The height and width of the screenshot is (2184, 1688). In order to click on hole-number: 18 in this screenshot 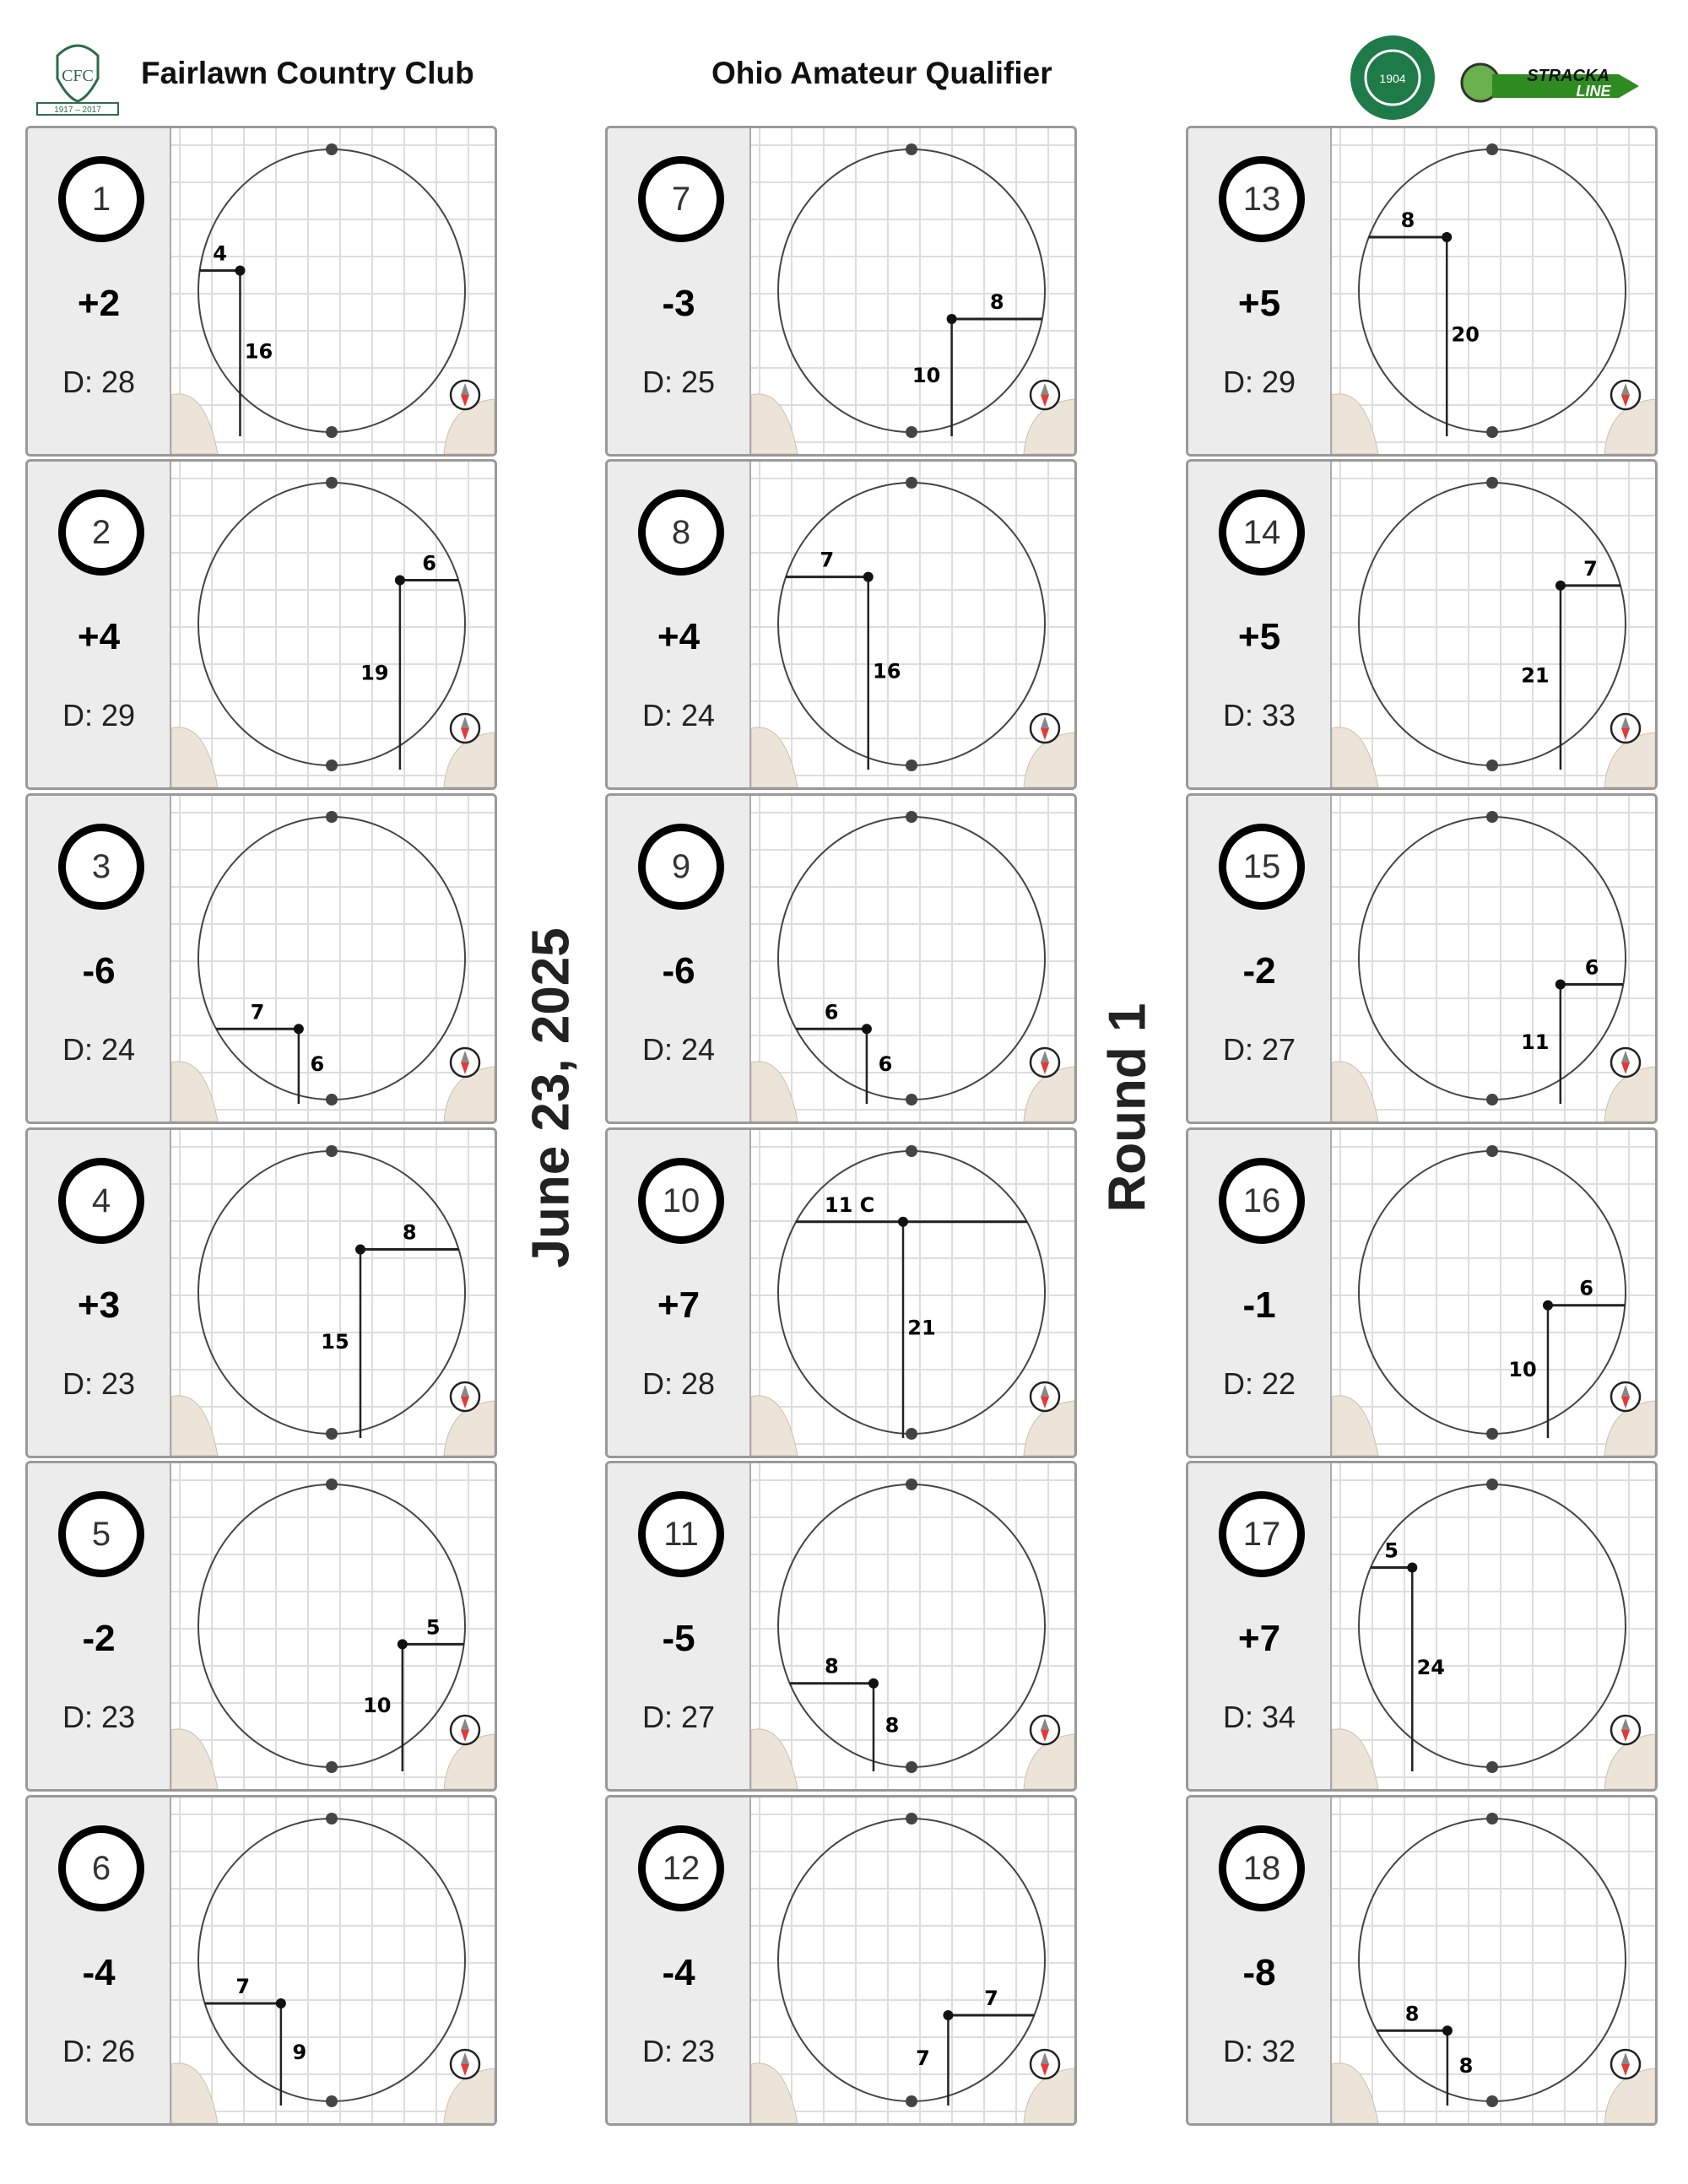, I will do `click(1262, 1868)`.